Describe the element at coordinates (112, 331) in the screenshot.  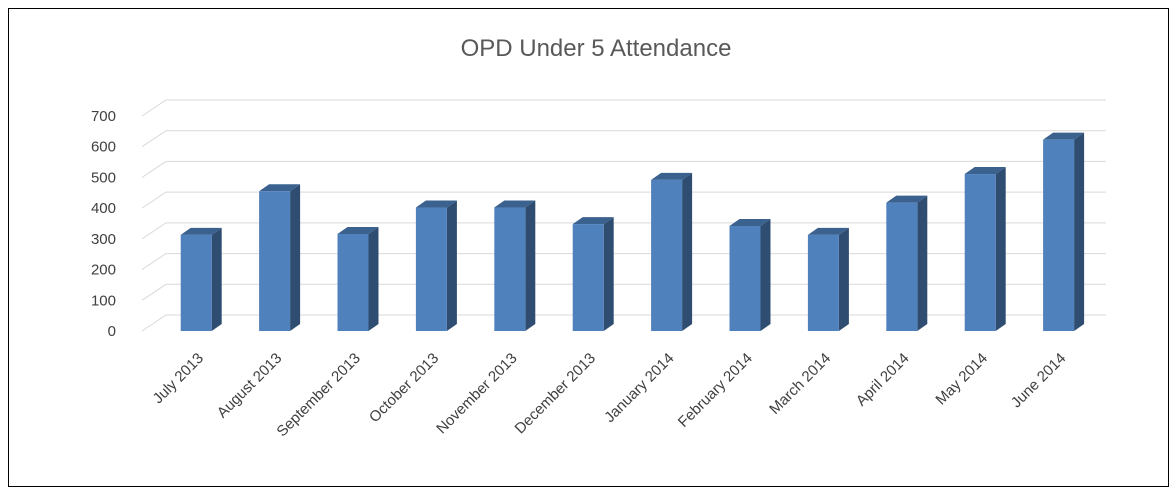
I see `y-tick-label: 0` at that location.